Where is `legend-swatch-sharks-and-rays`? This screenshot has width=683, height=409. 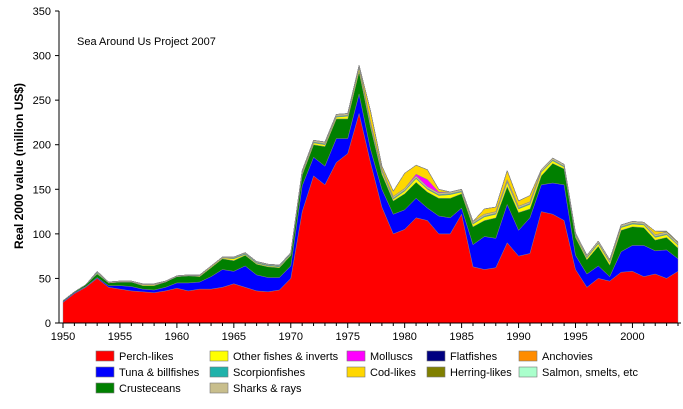 legend-swatch-sharks-and-rays is located at coordinates (219, 388).